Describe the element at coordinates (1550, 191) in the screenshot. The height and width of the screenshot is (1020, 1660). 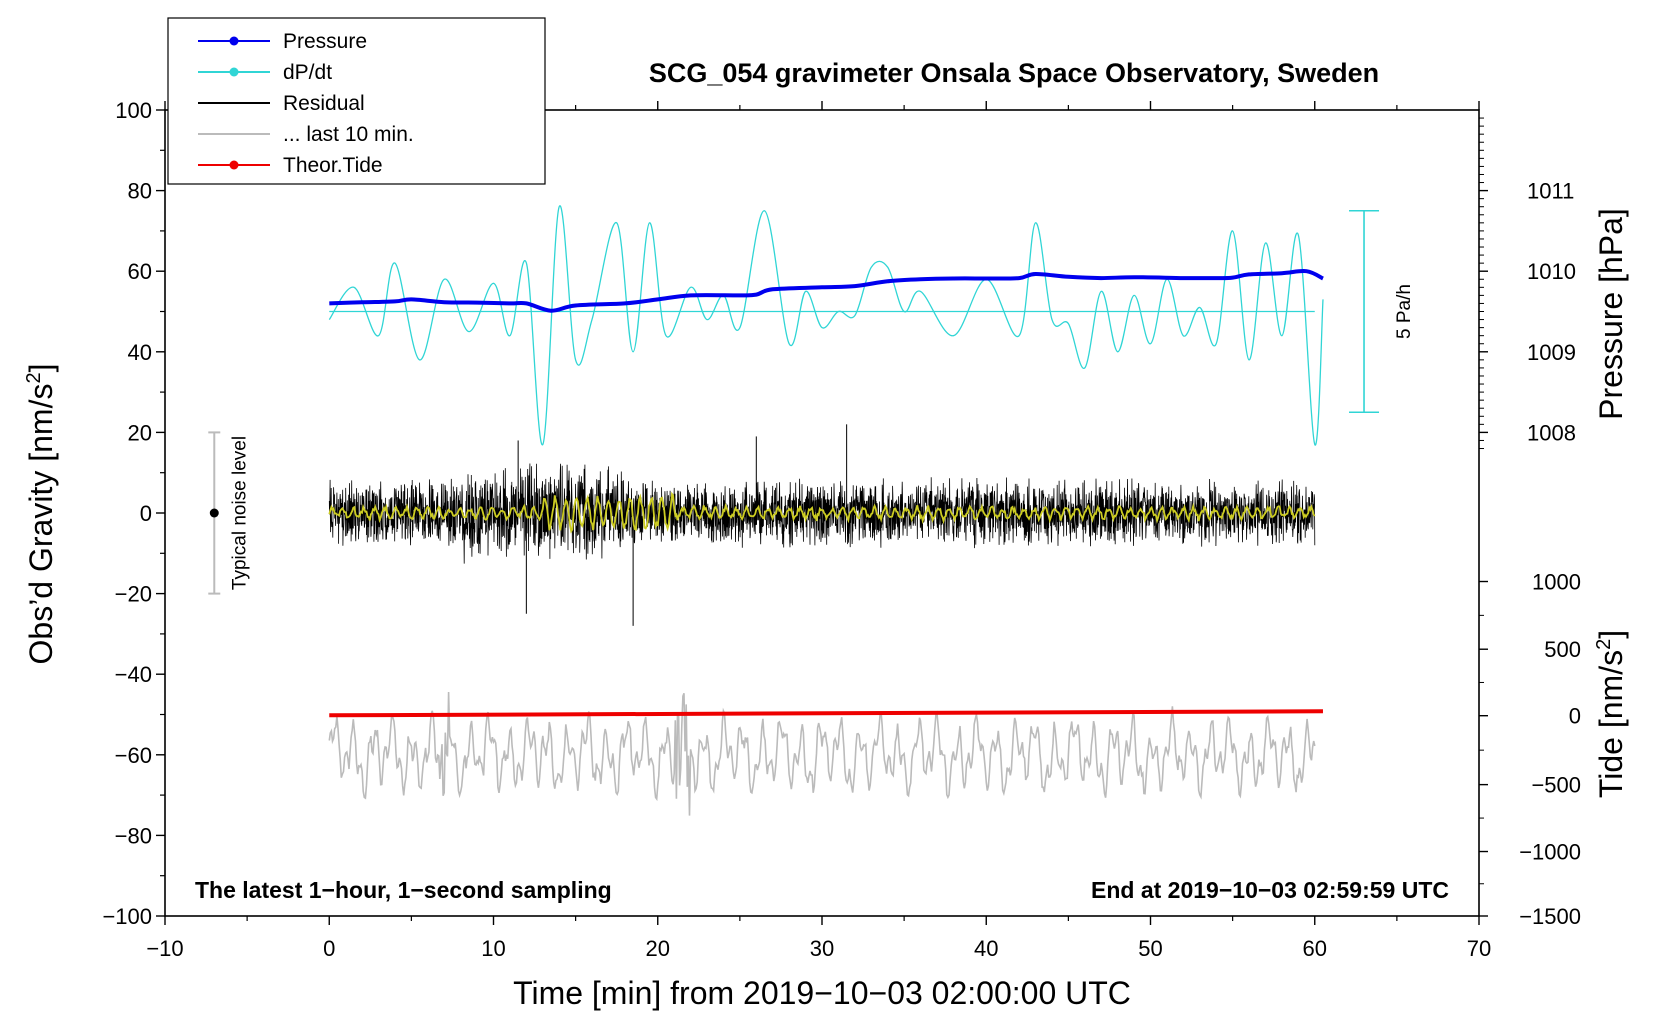
I see `pressure-tick-label: 1011` at that location.